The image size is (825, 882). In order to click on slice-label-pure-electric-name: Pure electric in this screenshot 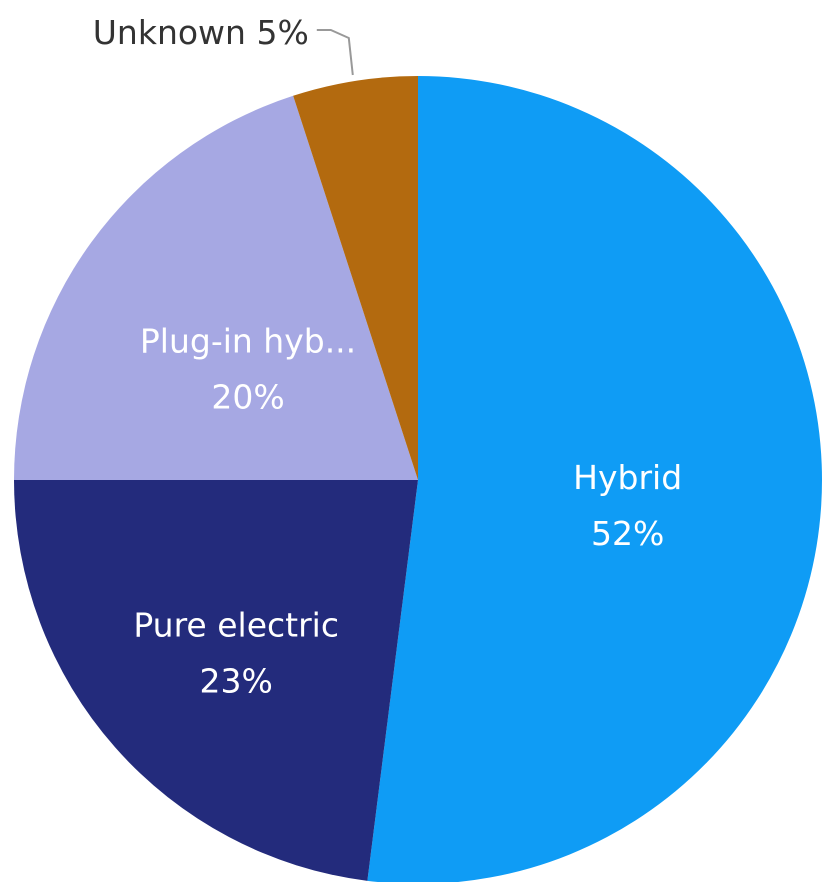, I will do `click(236, 624)`.